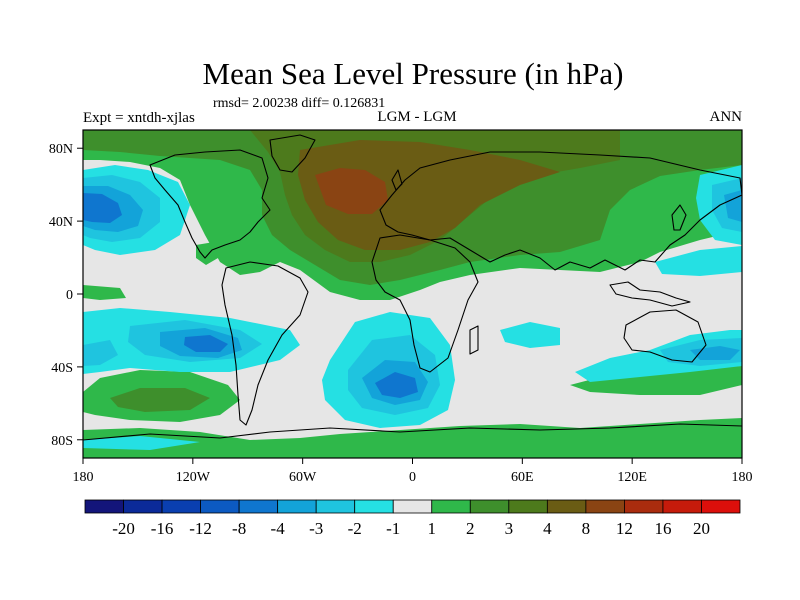 This screenshot has width=800, height=600. I want to click on colorbar-label: -3, so click(316, 528).